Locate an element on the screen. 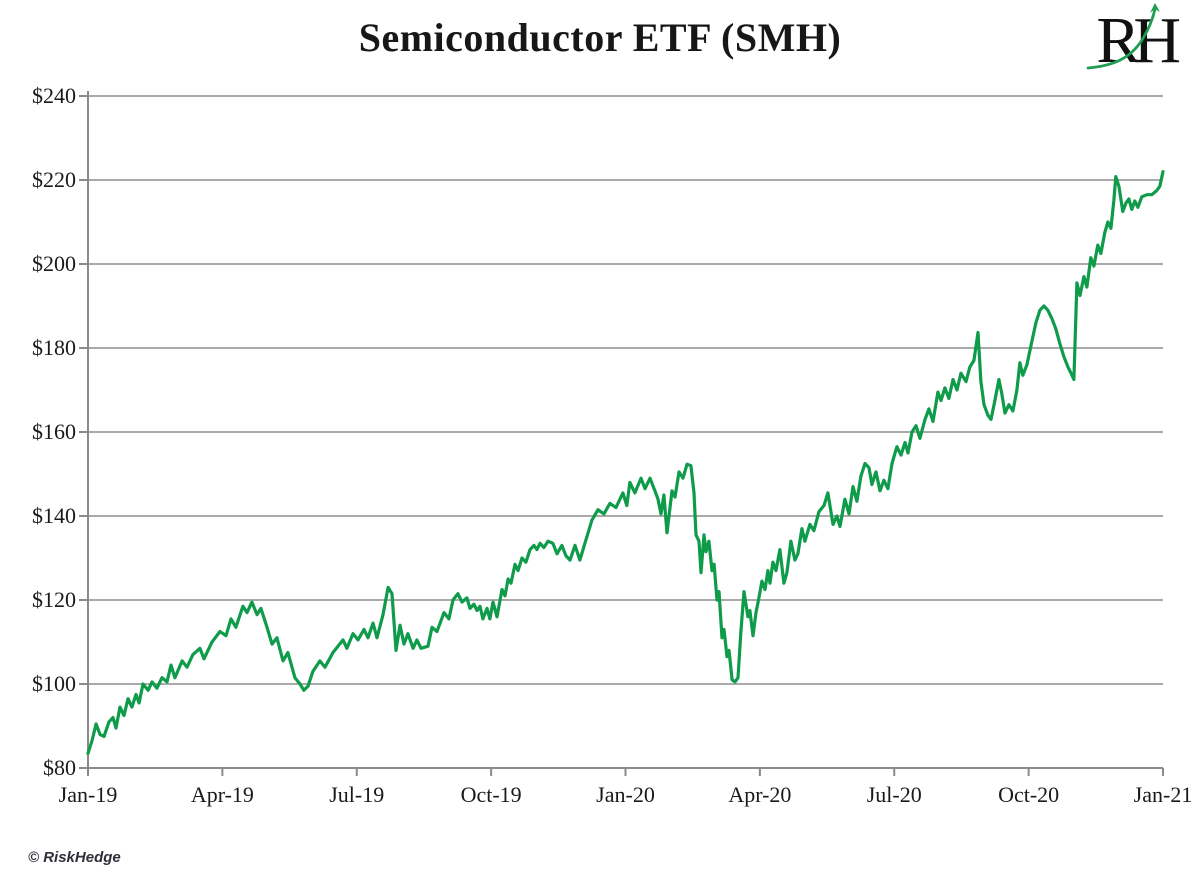  growth-arrow-icon is located at coordinates (1123, 36).